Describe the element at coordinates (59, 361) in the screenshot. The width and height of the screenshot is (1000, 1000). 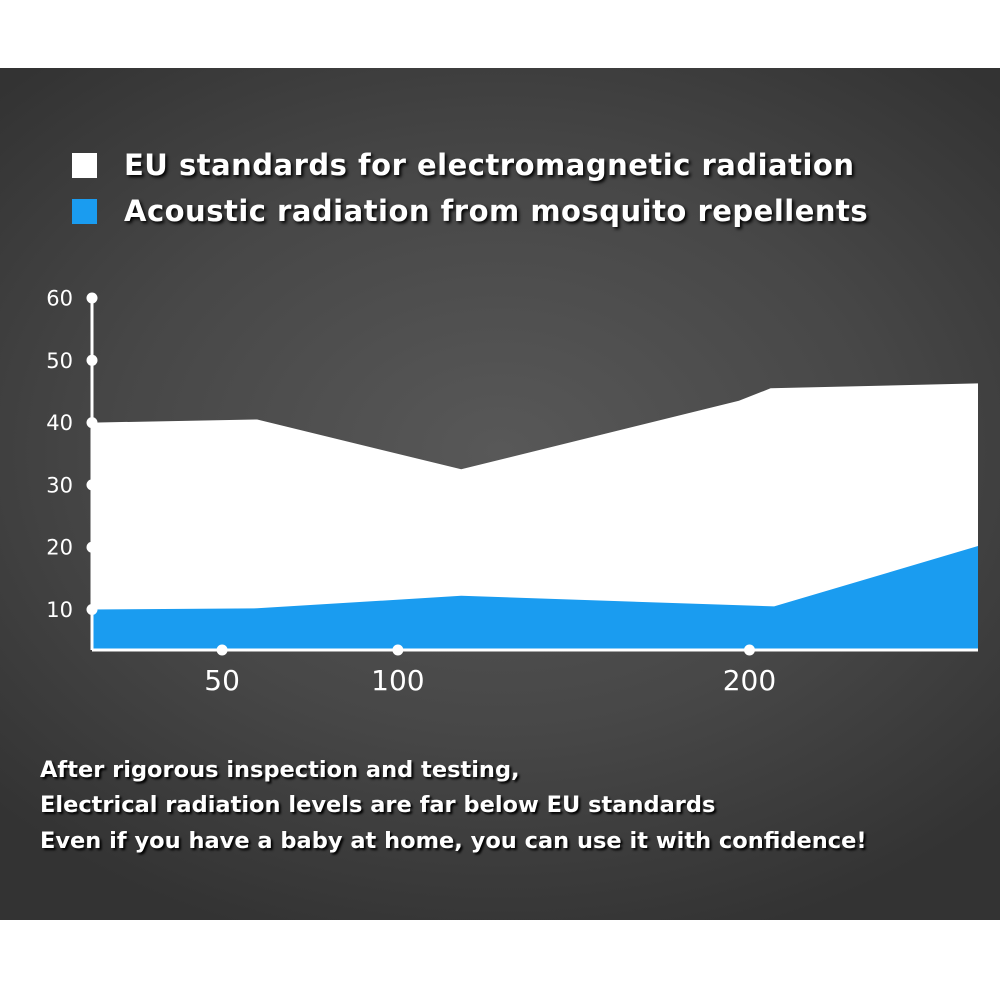
I see `y-tick-label: 50` at that location.